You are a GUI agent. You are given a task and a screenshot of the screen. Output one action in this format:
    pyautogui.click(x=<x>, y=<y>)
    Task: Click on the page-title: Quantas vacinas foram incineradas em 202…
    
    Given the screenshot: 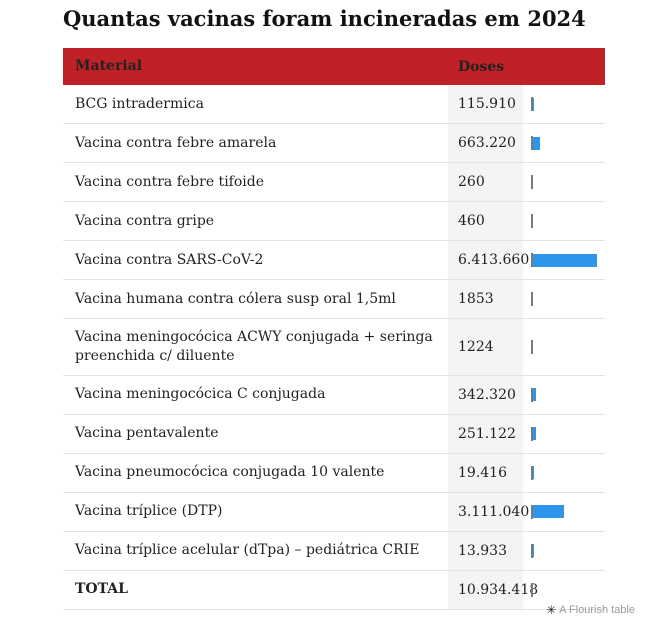 What is the action you would take?
    pyautogui.click(x=324, y=18)
    